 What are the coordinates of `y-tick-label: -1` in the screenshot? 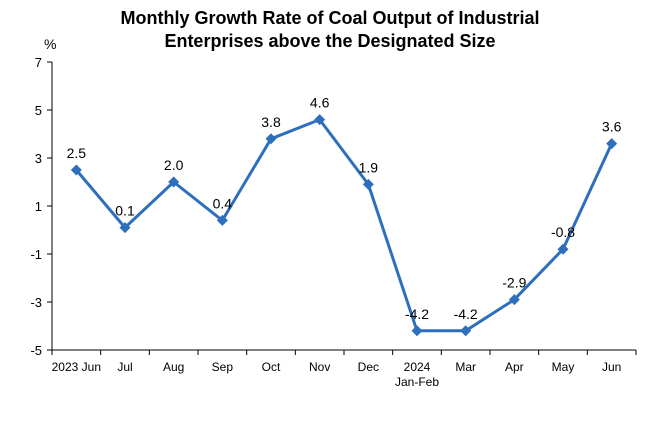 It's located at (36, 254).